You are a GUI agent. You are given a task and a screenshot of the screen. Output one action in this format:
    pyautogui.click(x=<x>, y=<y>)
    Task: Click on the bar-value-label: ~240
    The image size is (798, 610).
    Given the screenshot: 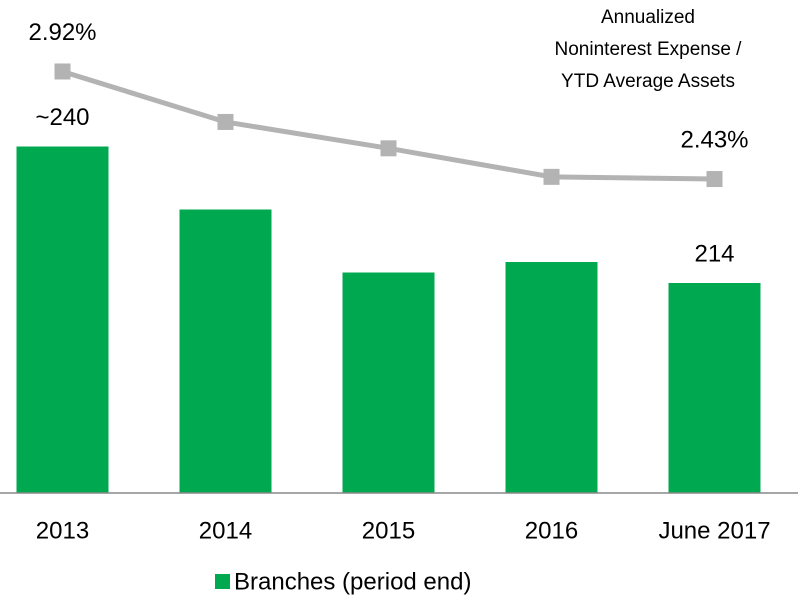 What is the action you would take?
    pyautogui.click(x=62, y=117)
    